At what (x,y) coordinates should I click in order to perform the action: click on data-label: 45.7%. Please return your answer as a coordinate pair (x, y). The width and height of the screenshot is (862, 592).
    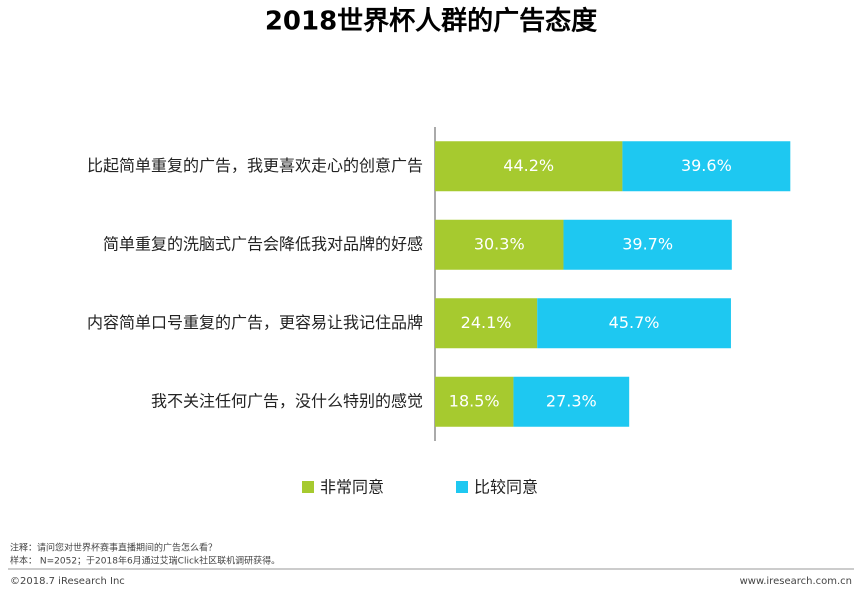
    Looking at the image, I should click on (634, 322).